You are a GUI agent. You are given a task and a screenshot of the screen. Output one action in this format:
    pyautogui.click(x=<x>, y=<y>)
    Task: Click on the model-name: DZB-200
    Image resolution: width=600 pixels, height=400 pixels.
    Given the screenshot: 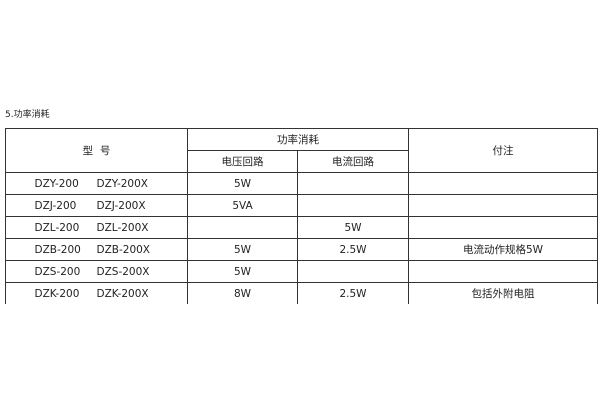 What is the action you would take?
    pyautogui.click(x=57, y=249)
    